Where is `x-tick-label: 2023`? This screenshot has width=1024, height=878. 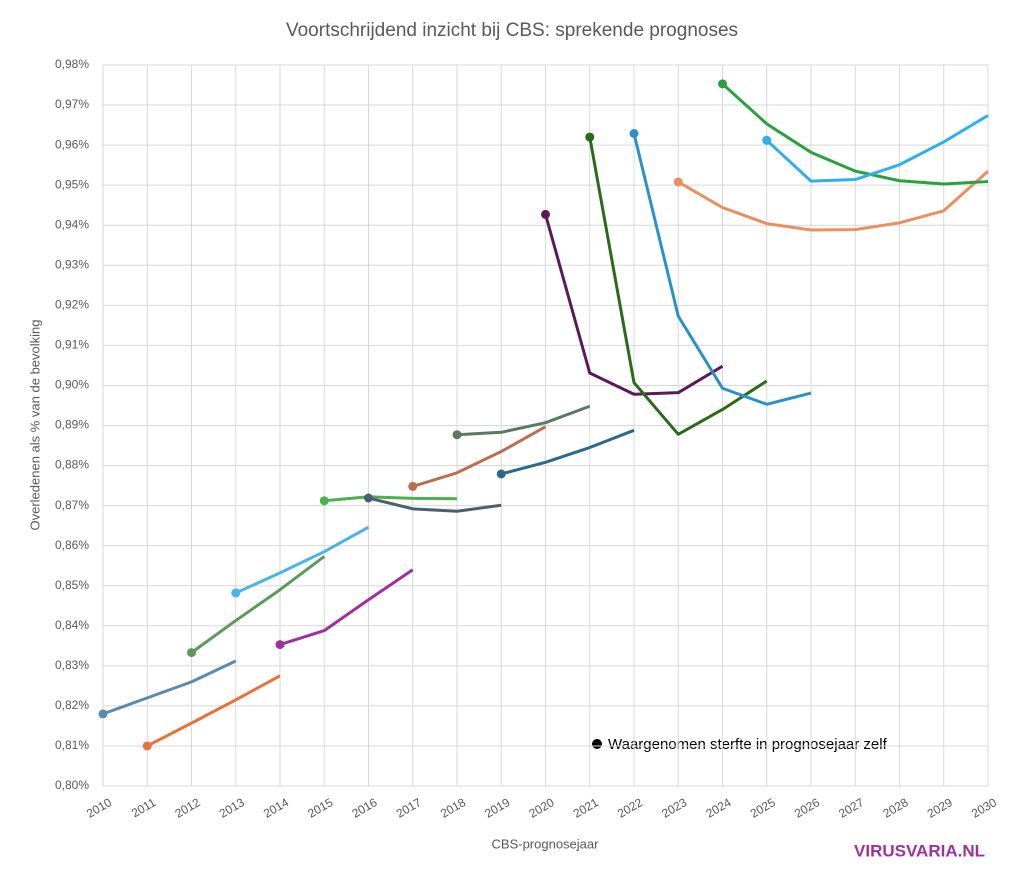
x-tick-label: 2023 is located at coordinates (674, 808).